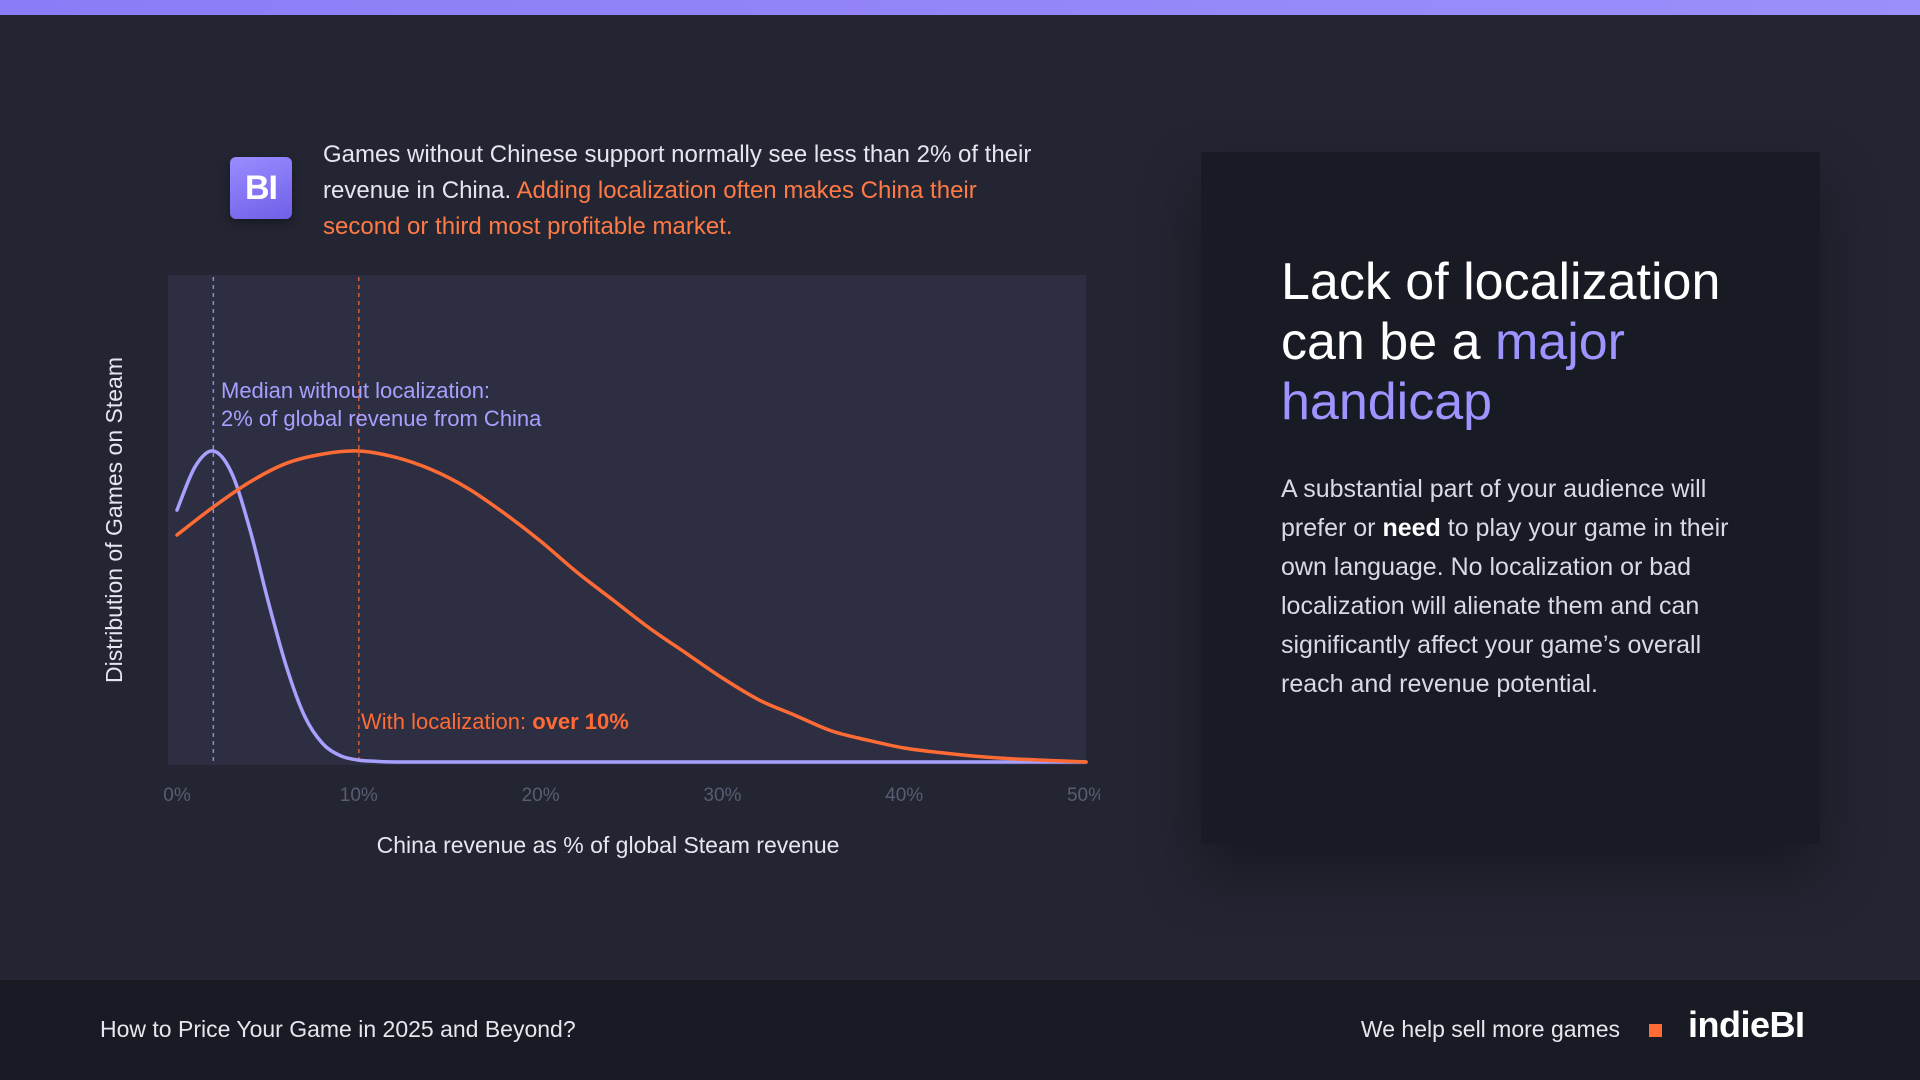 The height and width of the screenshot is (1080, 1920). What do you see at coordinates (1559, 342) in the screenshot?
I see `title-accent-major: major` at bounding box center [1559, 342].